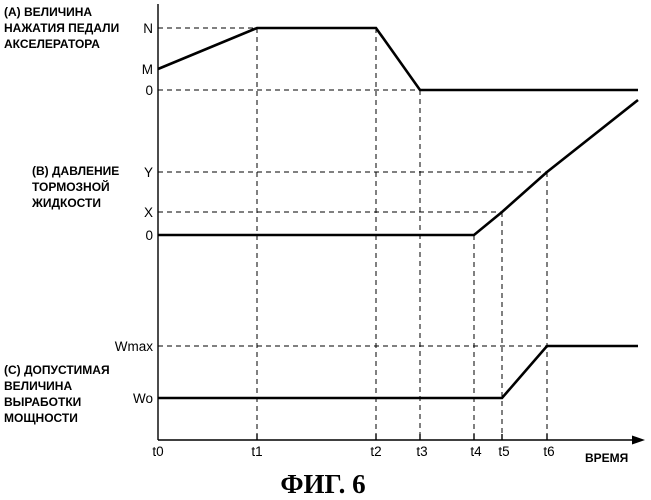 The height and width of the screenshot is (500, 651). I want to click on panel-c-label-line: ВЕЛИЧИНА, so click(38, 386).